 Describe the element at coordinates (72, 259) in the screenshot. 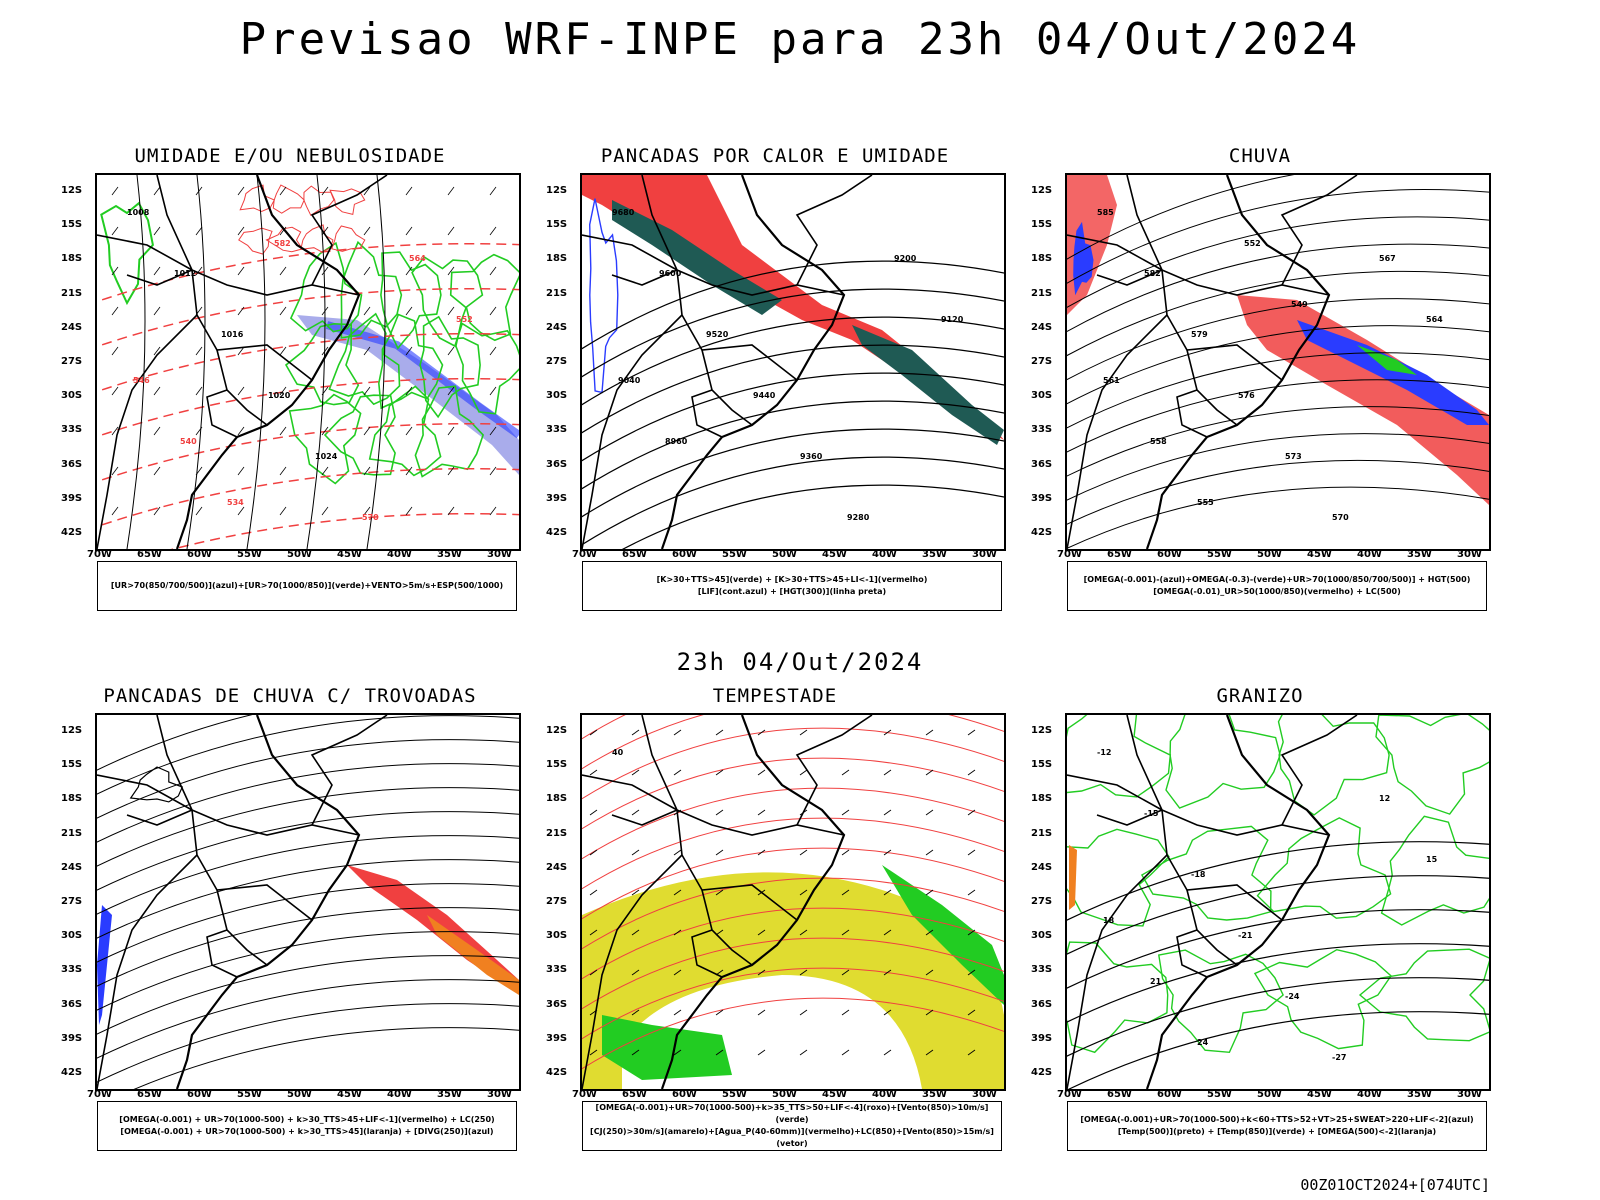

I see `lat-label: 18S` at that location.